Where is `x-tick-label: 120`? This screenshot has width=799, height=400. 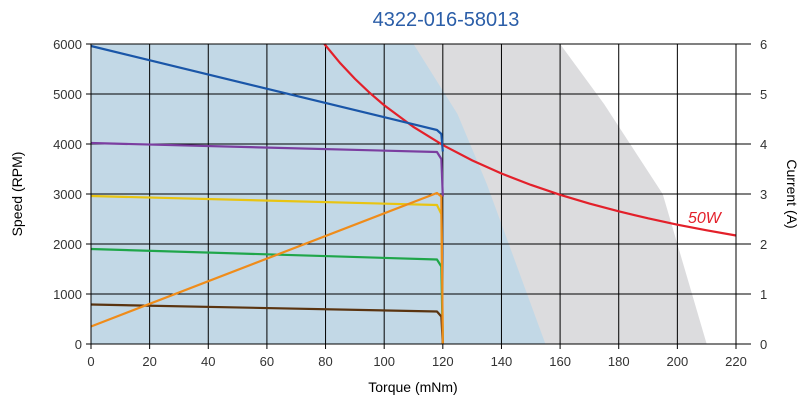 x-tick-label: 120 is located at coordinates (443, 361).